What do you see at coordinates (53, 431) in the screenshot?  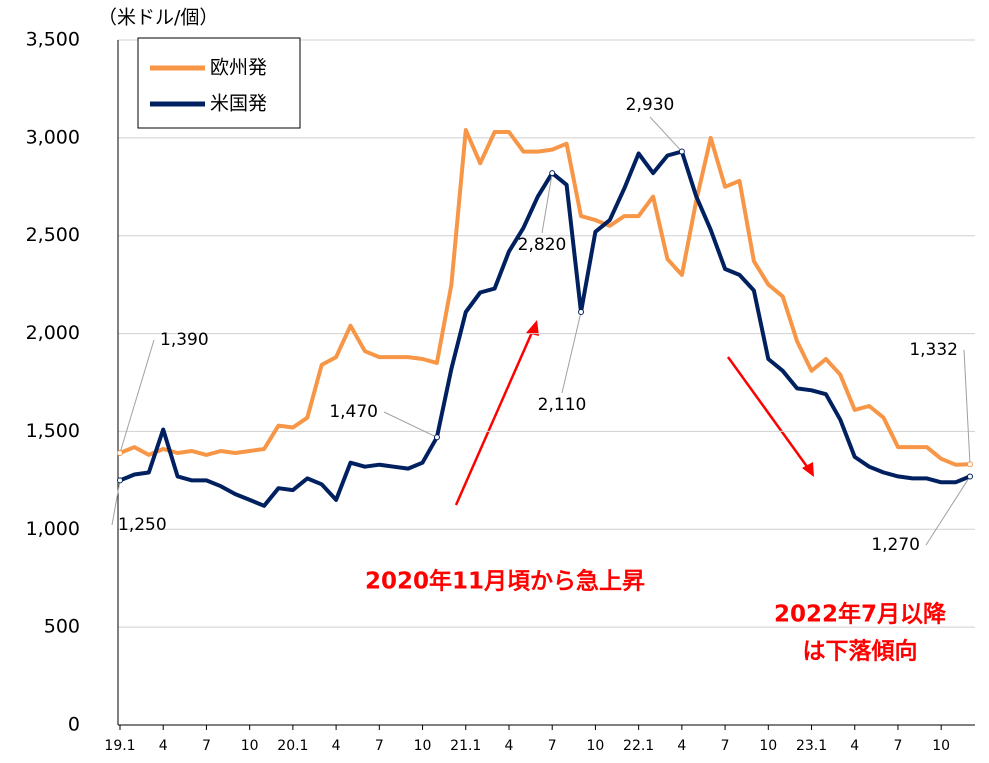 I see `y-tick-label: 1,500` at bounding box center [53, 431].